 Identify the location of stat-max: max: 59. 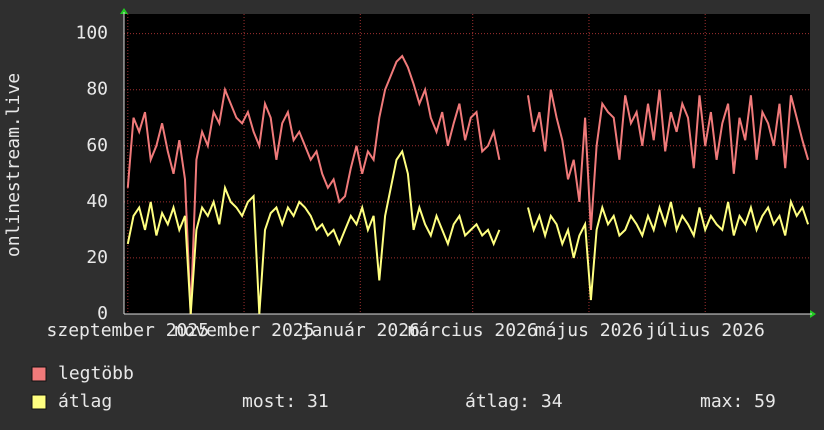
(738, 401).